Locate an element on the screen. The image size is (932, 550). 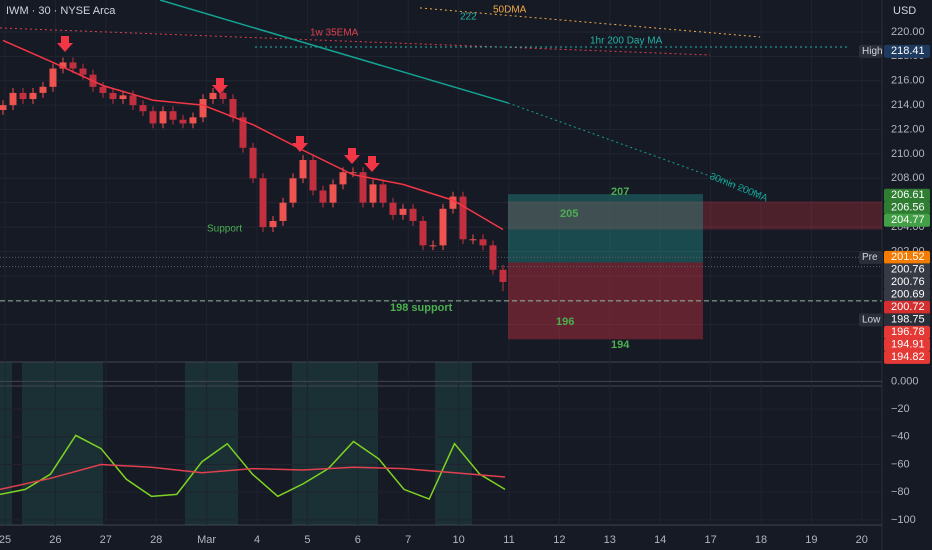
x-tick-label: 11 is located at coordinates (508, 540).